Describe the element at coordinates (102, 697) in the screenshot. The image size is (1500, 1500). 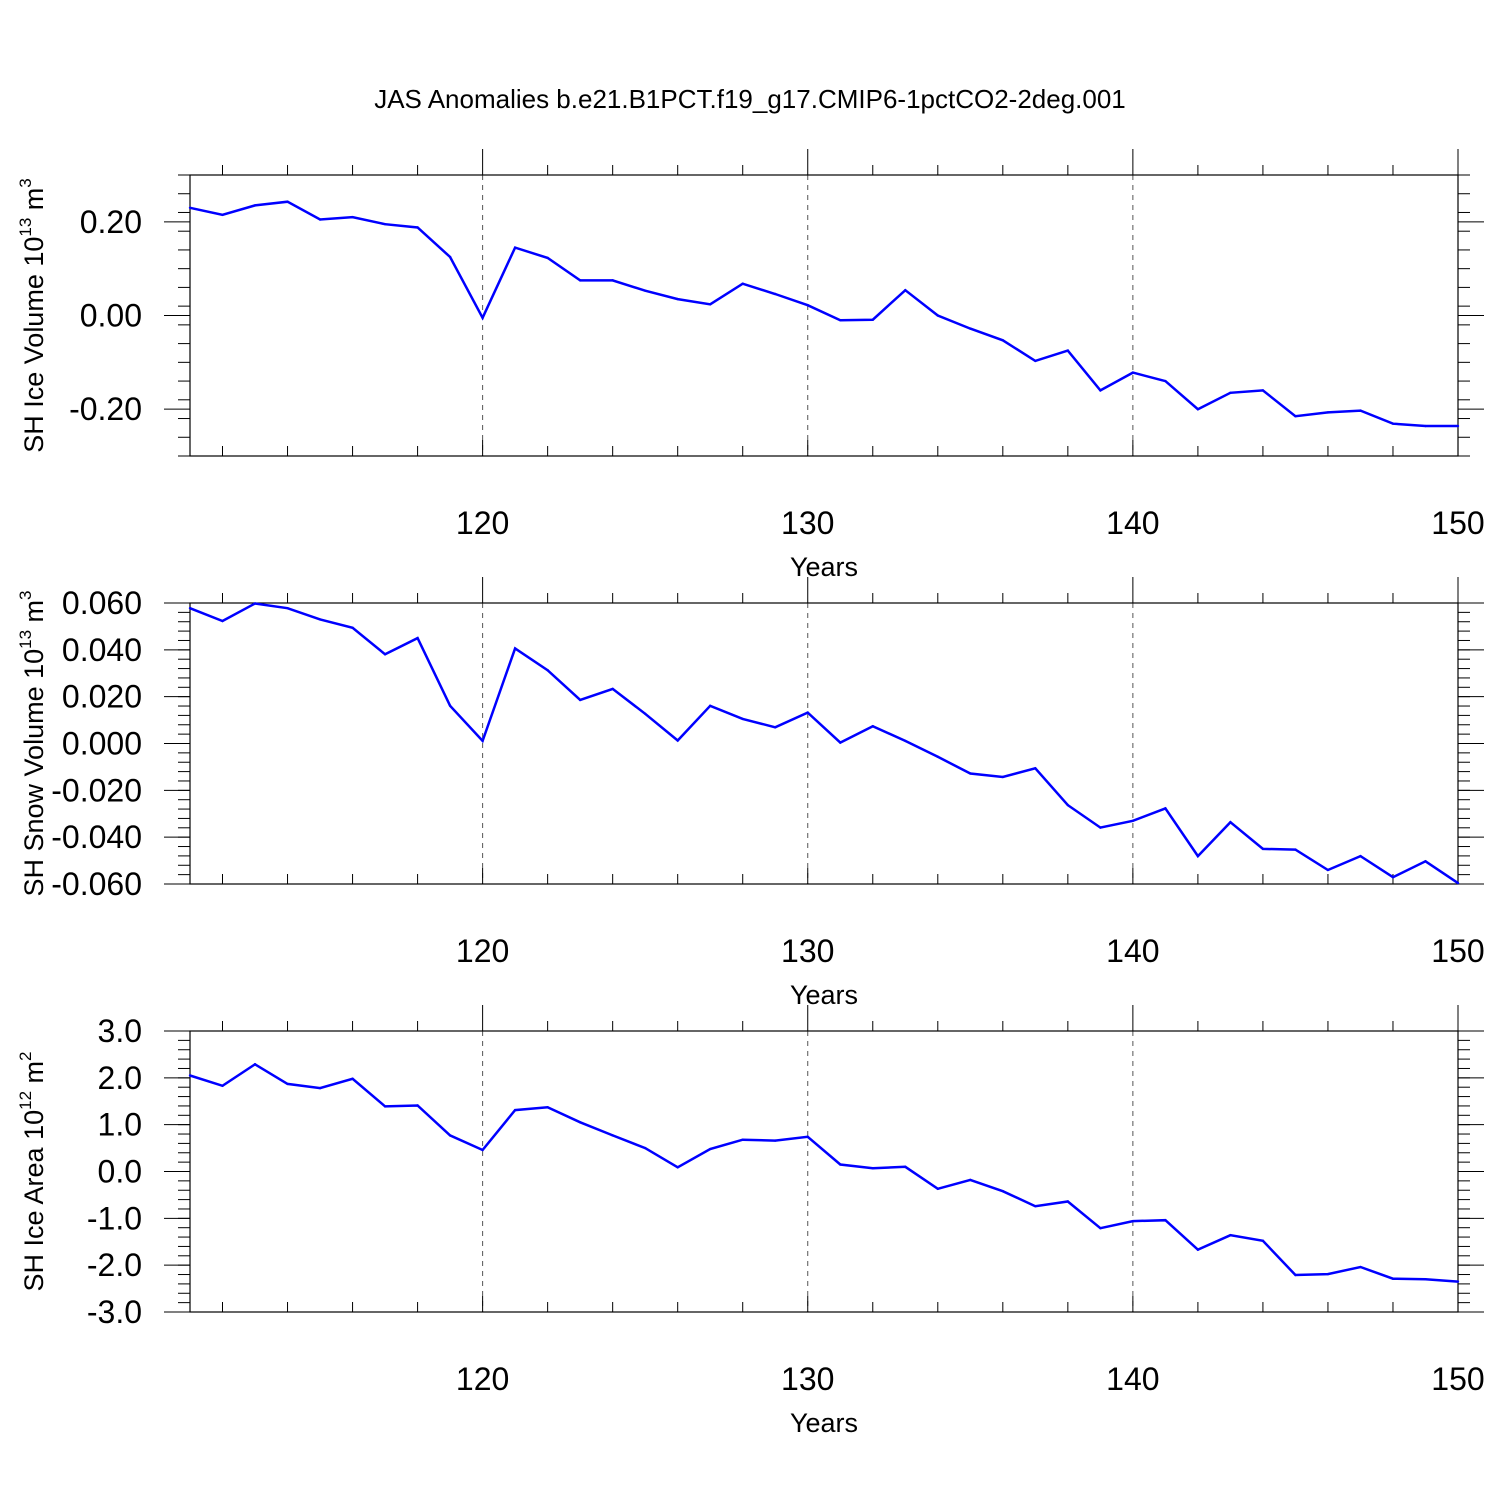
I see `y-tick-label: 0.020` at that location.